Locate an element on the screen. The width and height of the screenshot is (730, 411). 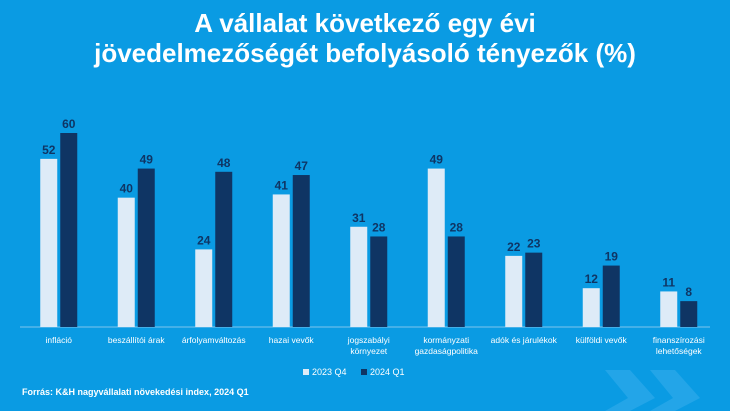
category-label: hazai vevők is located at coordinates (292, 340).